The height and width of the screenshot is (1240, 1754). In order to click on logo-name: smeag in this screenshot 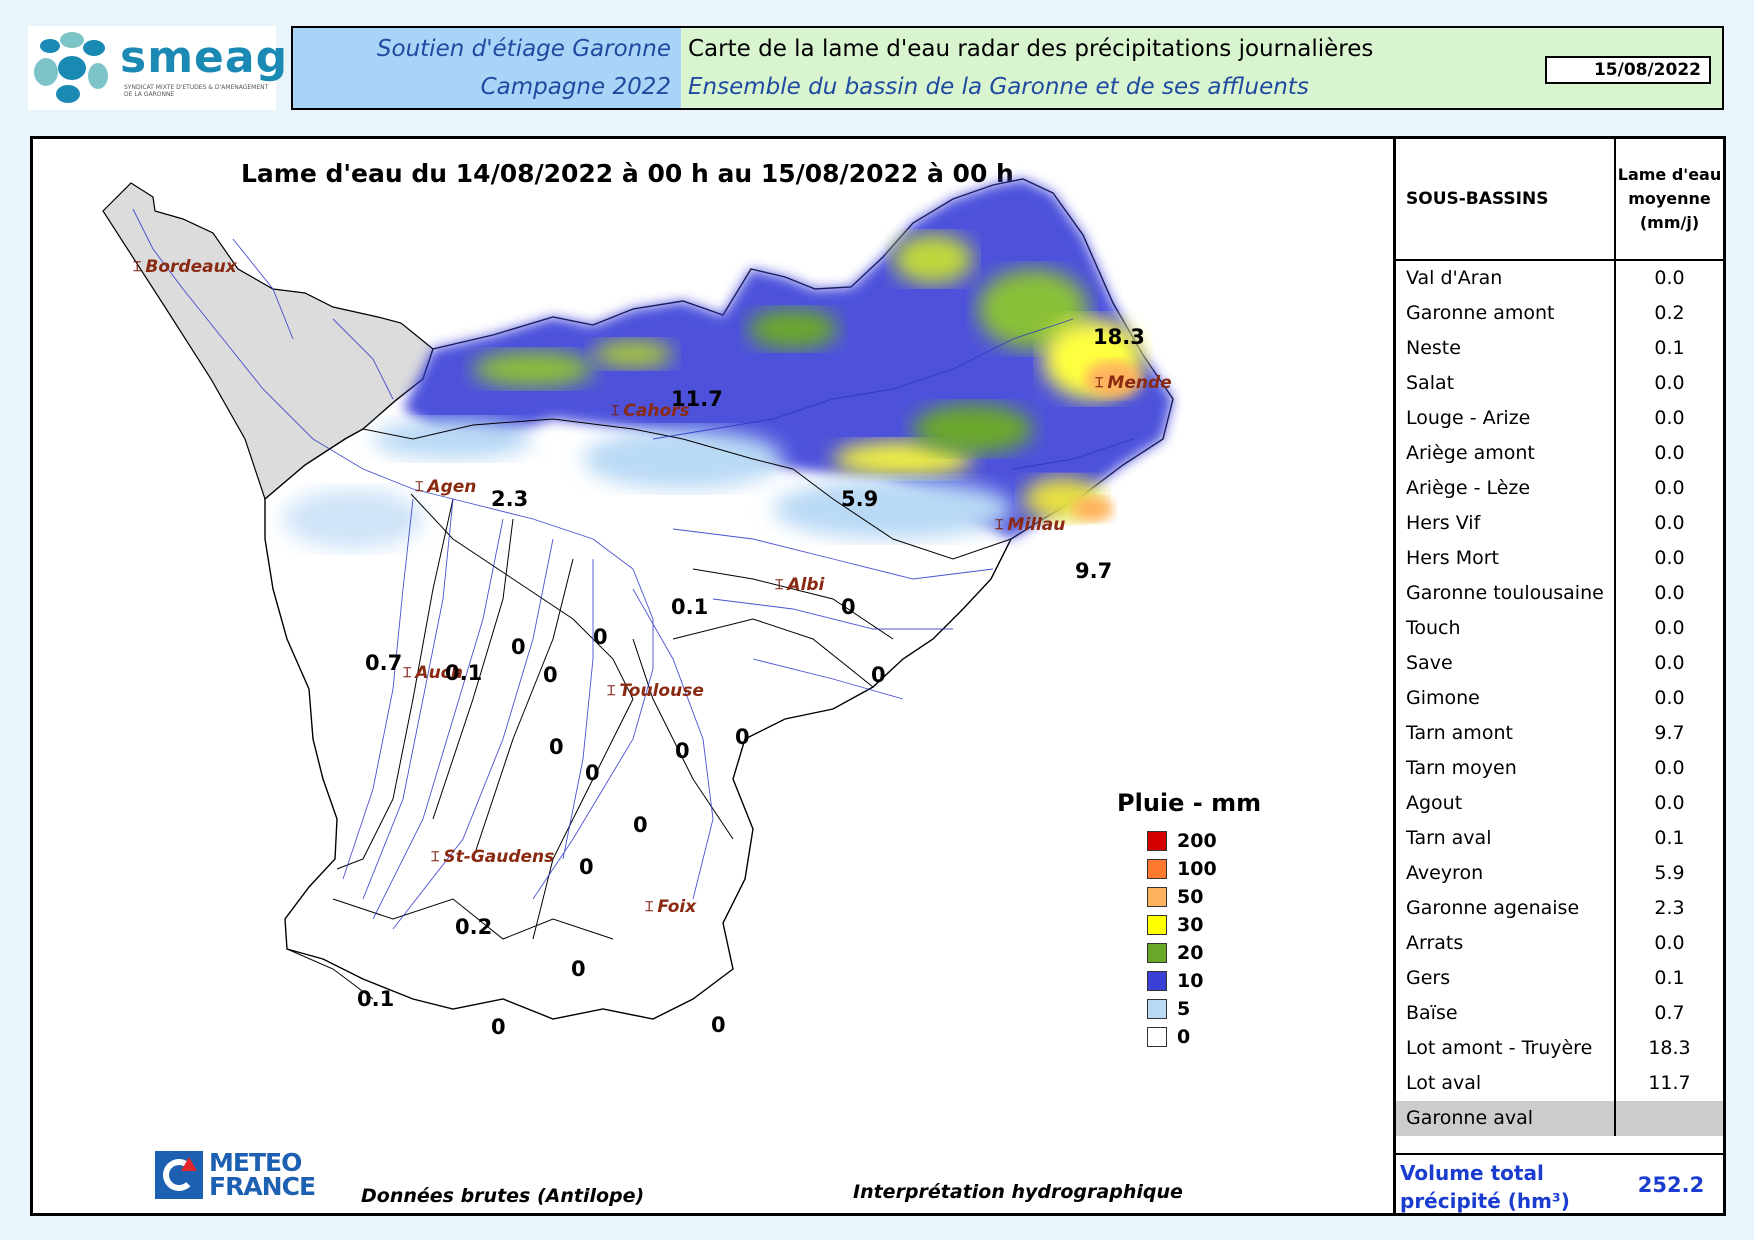, I will do `click(204, 57)`.